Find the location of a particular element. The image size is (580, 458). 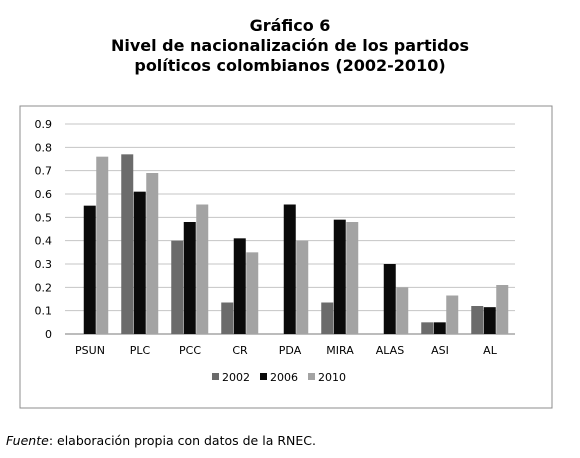

legend-swatch-2002 is located at coordinates (215, 376).